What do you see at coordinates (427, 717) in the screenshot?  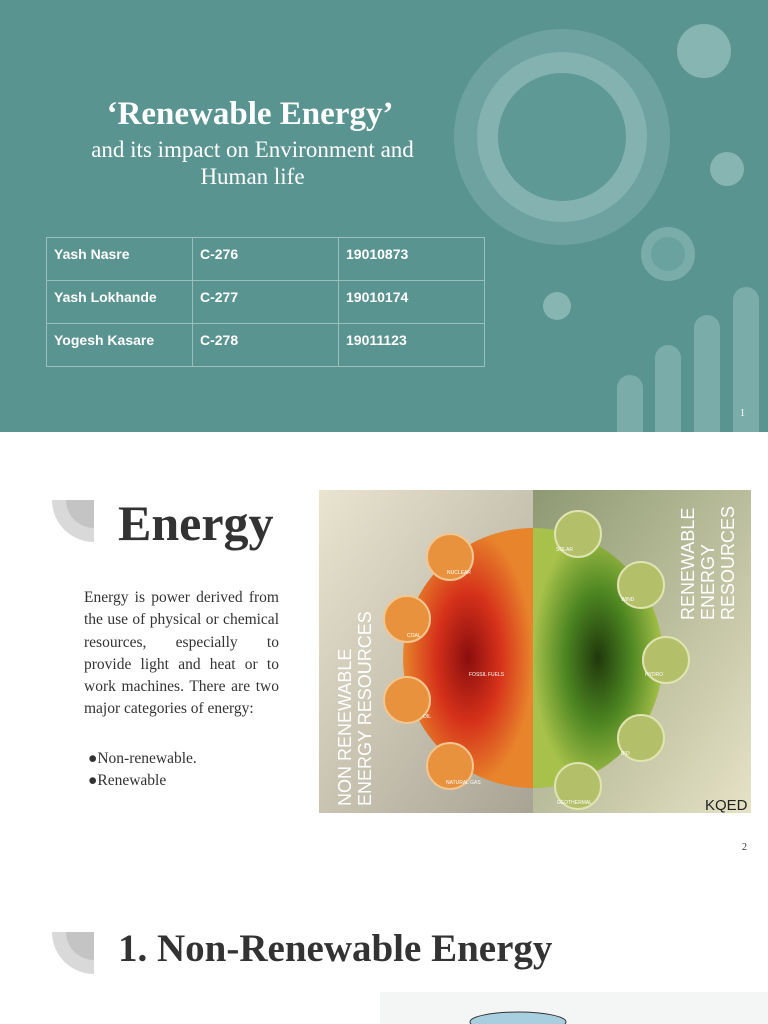 I see `image-label: OIL` at bounding box center [427, 717].